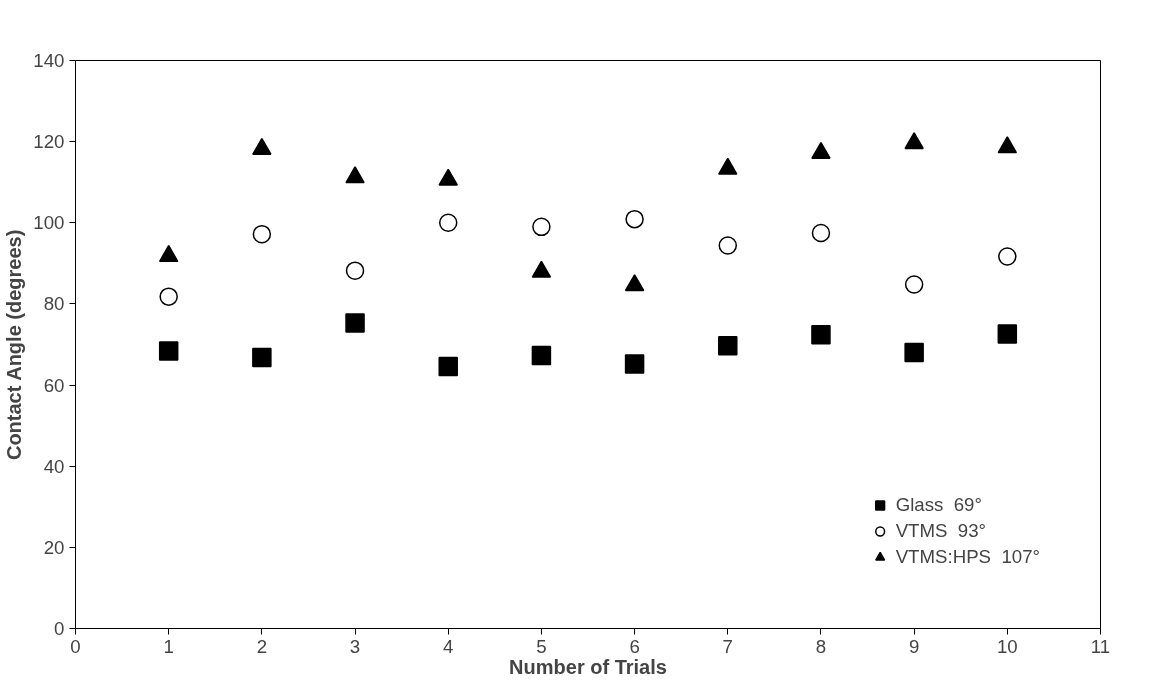 This screenshot has height=686, width=1168. I want to click on y-tick-label: 0, so click(59, 628).